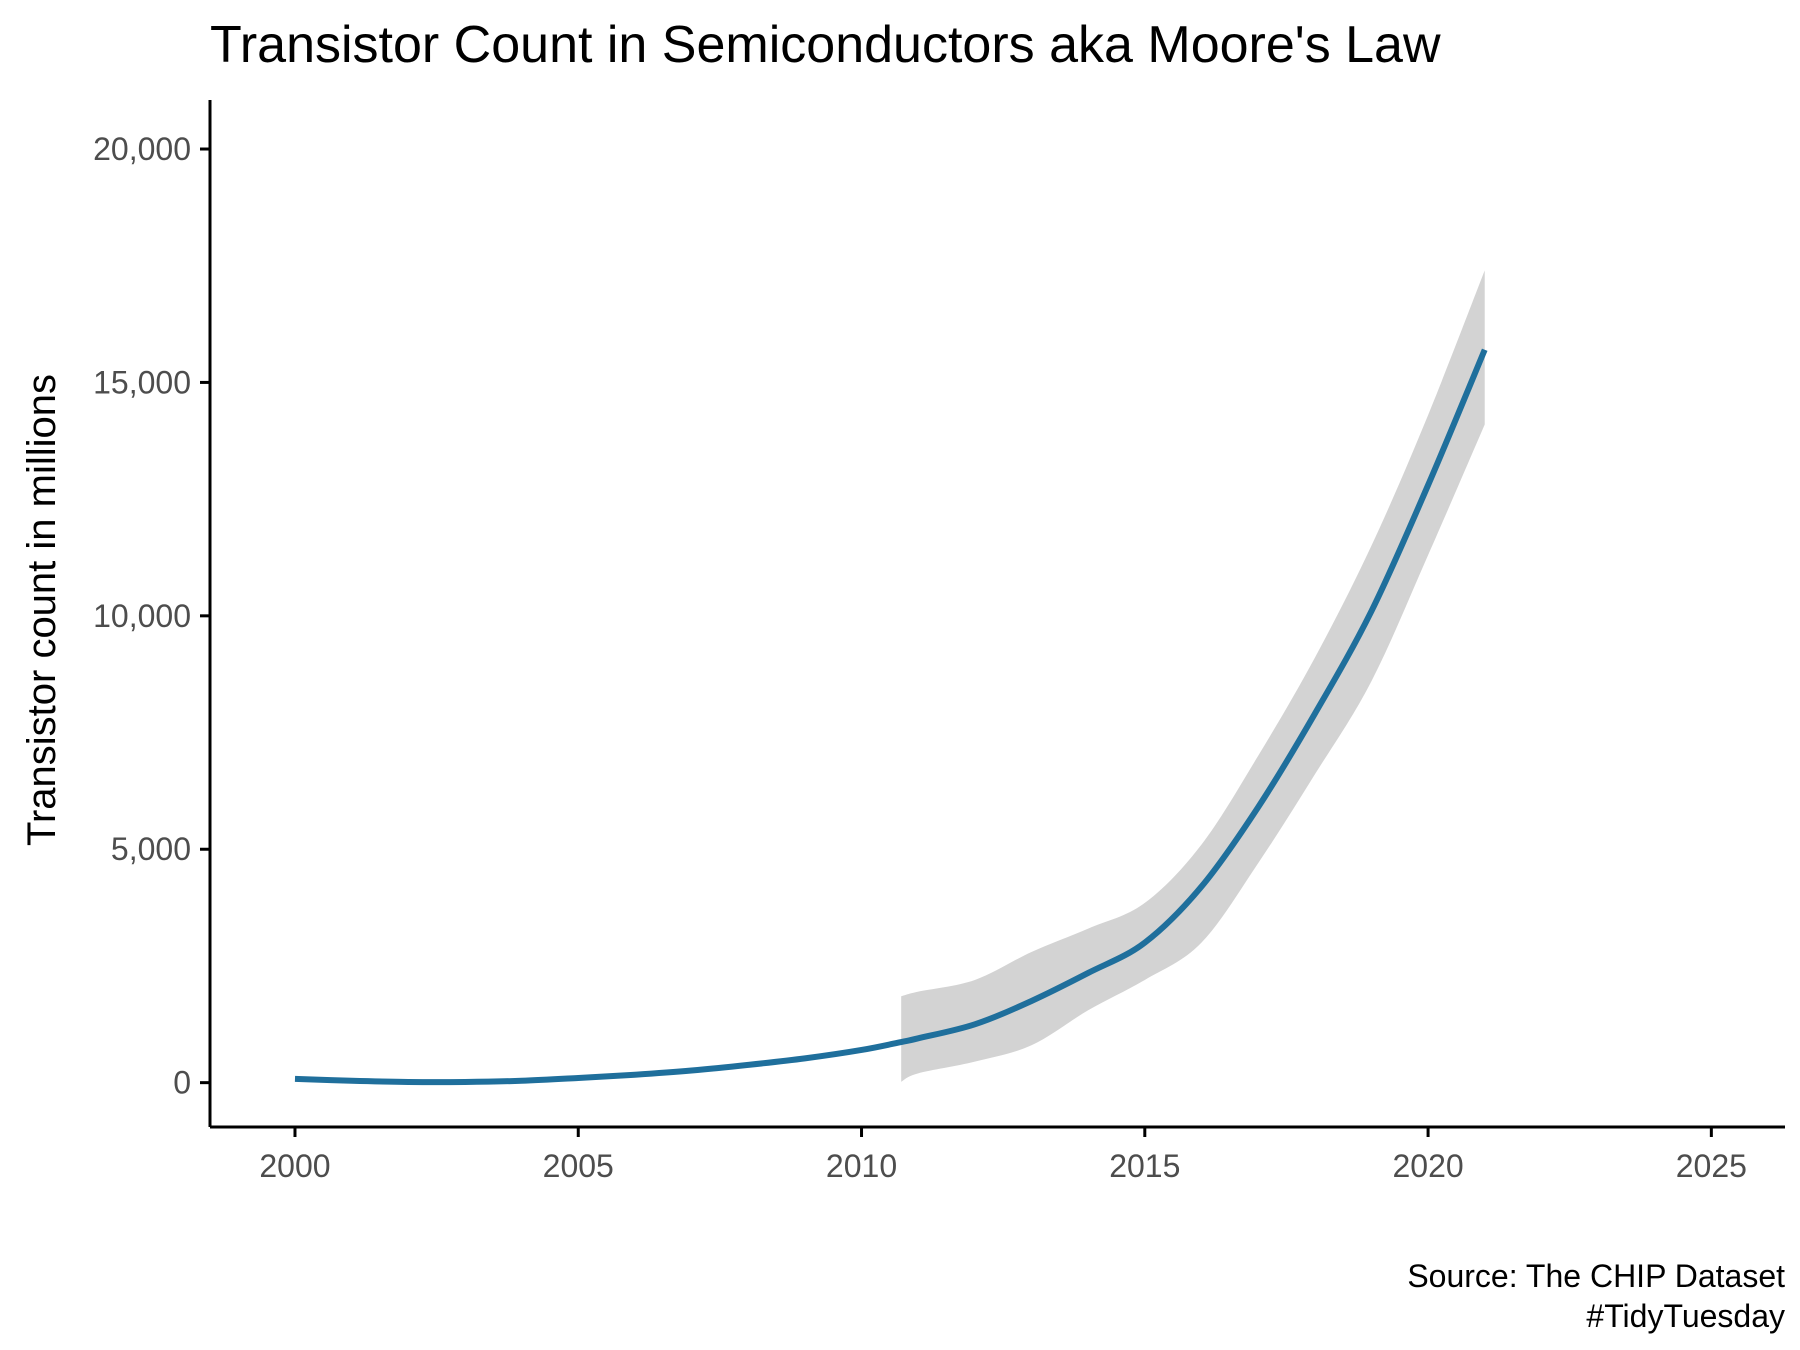 This screenshot has width=1800, height=1350. Describe the element at coordinates (1685, 1316) in the screenshot. I see `caption-hashtag: #TidyTuesday` at that location.